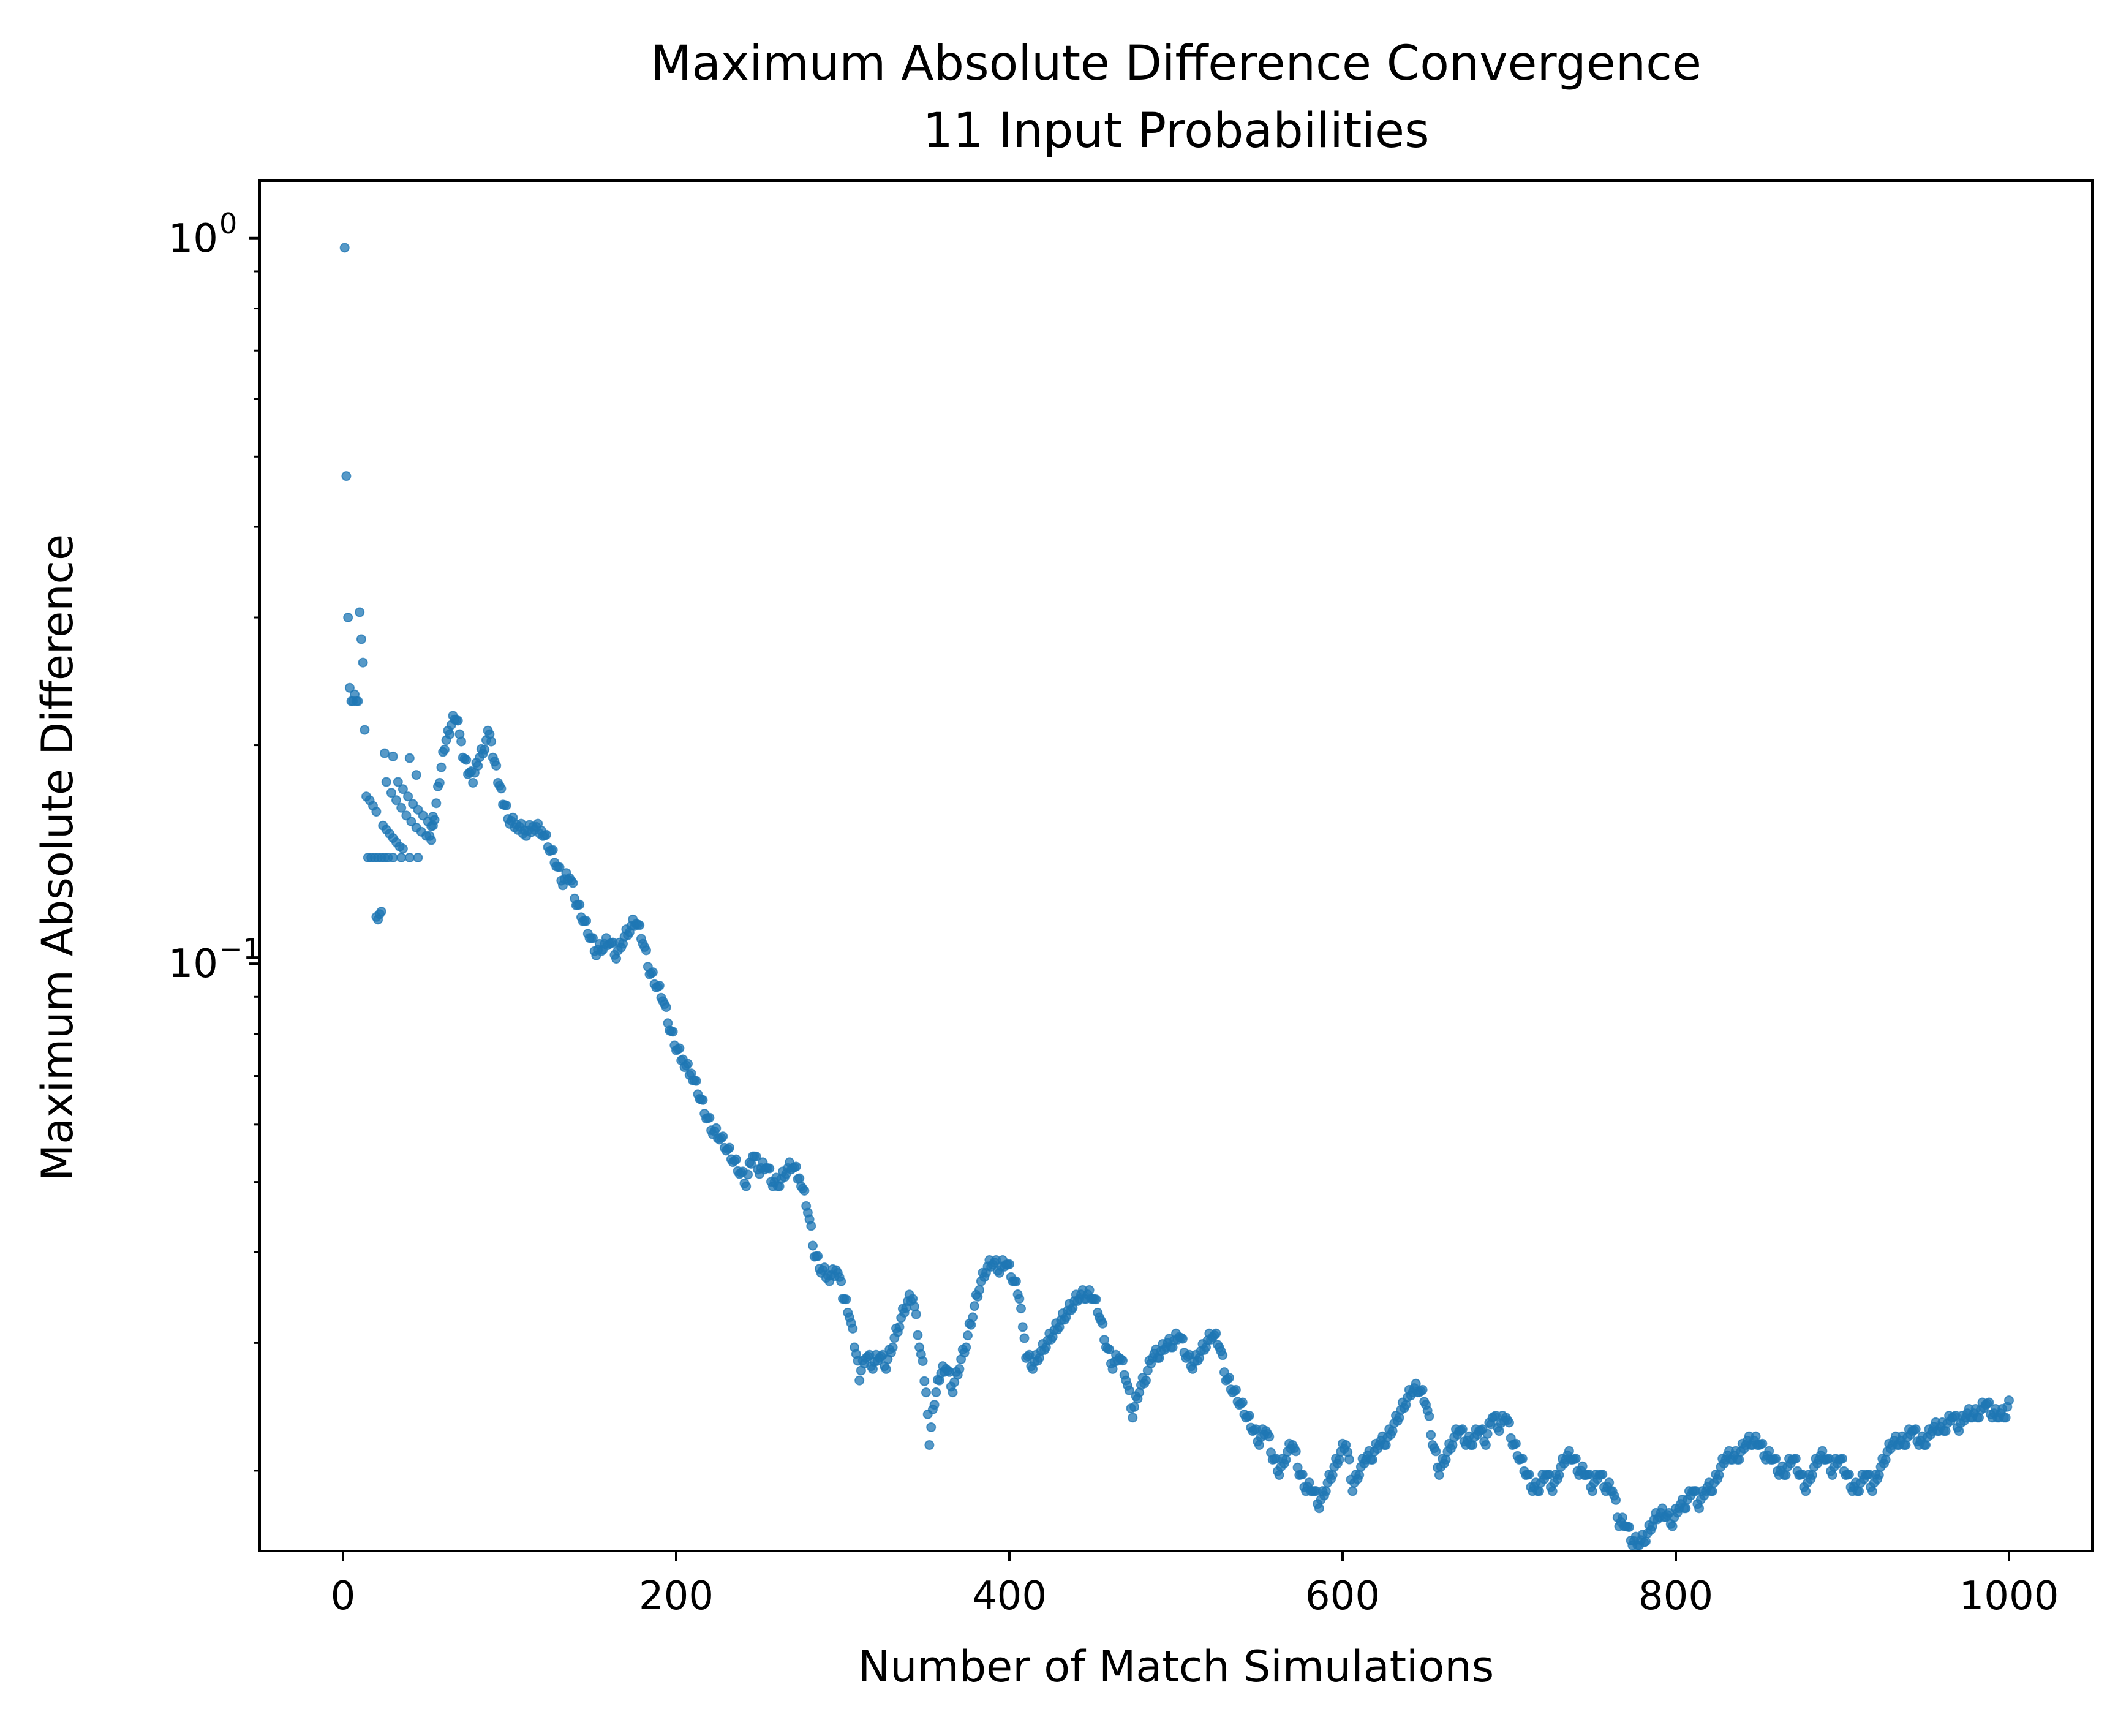  What do you see at coordinates (1176, 1667) in the screenshot?
I see `x-axis-label: Number of Match Simulations` at bounding box center [1176, 1667].